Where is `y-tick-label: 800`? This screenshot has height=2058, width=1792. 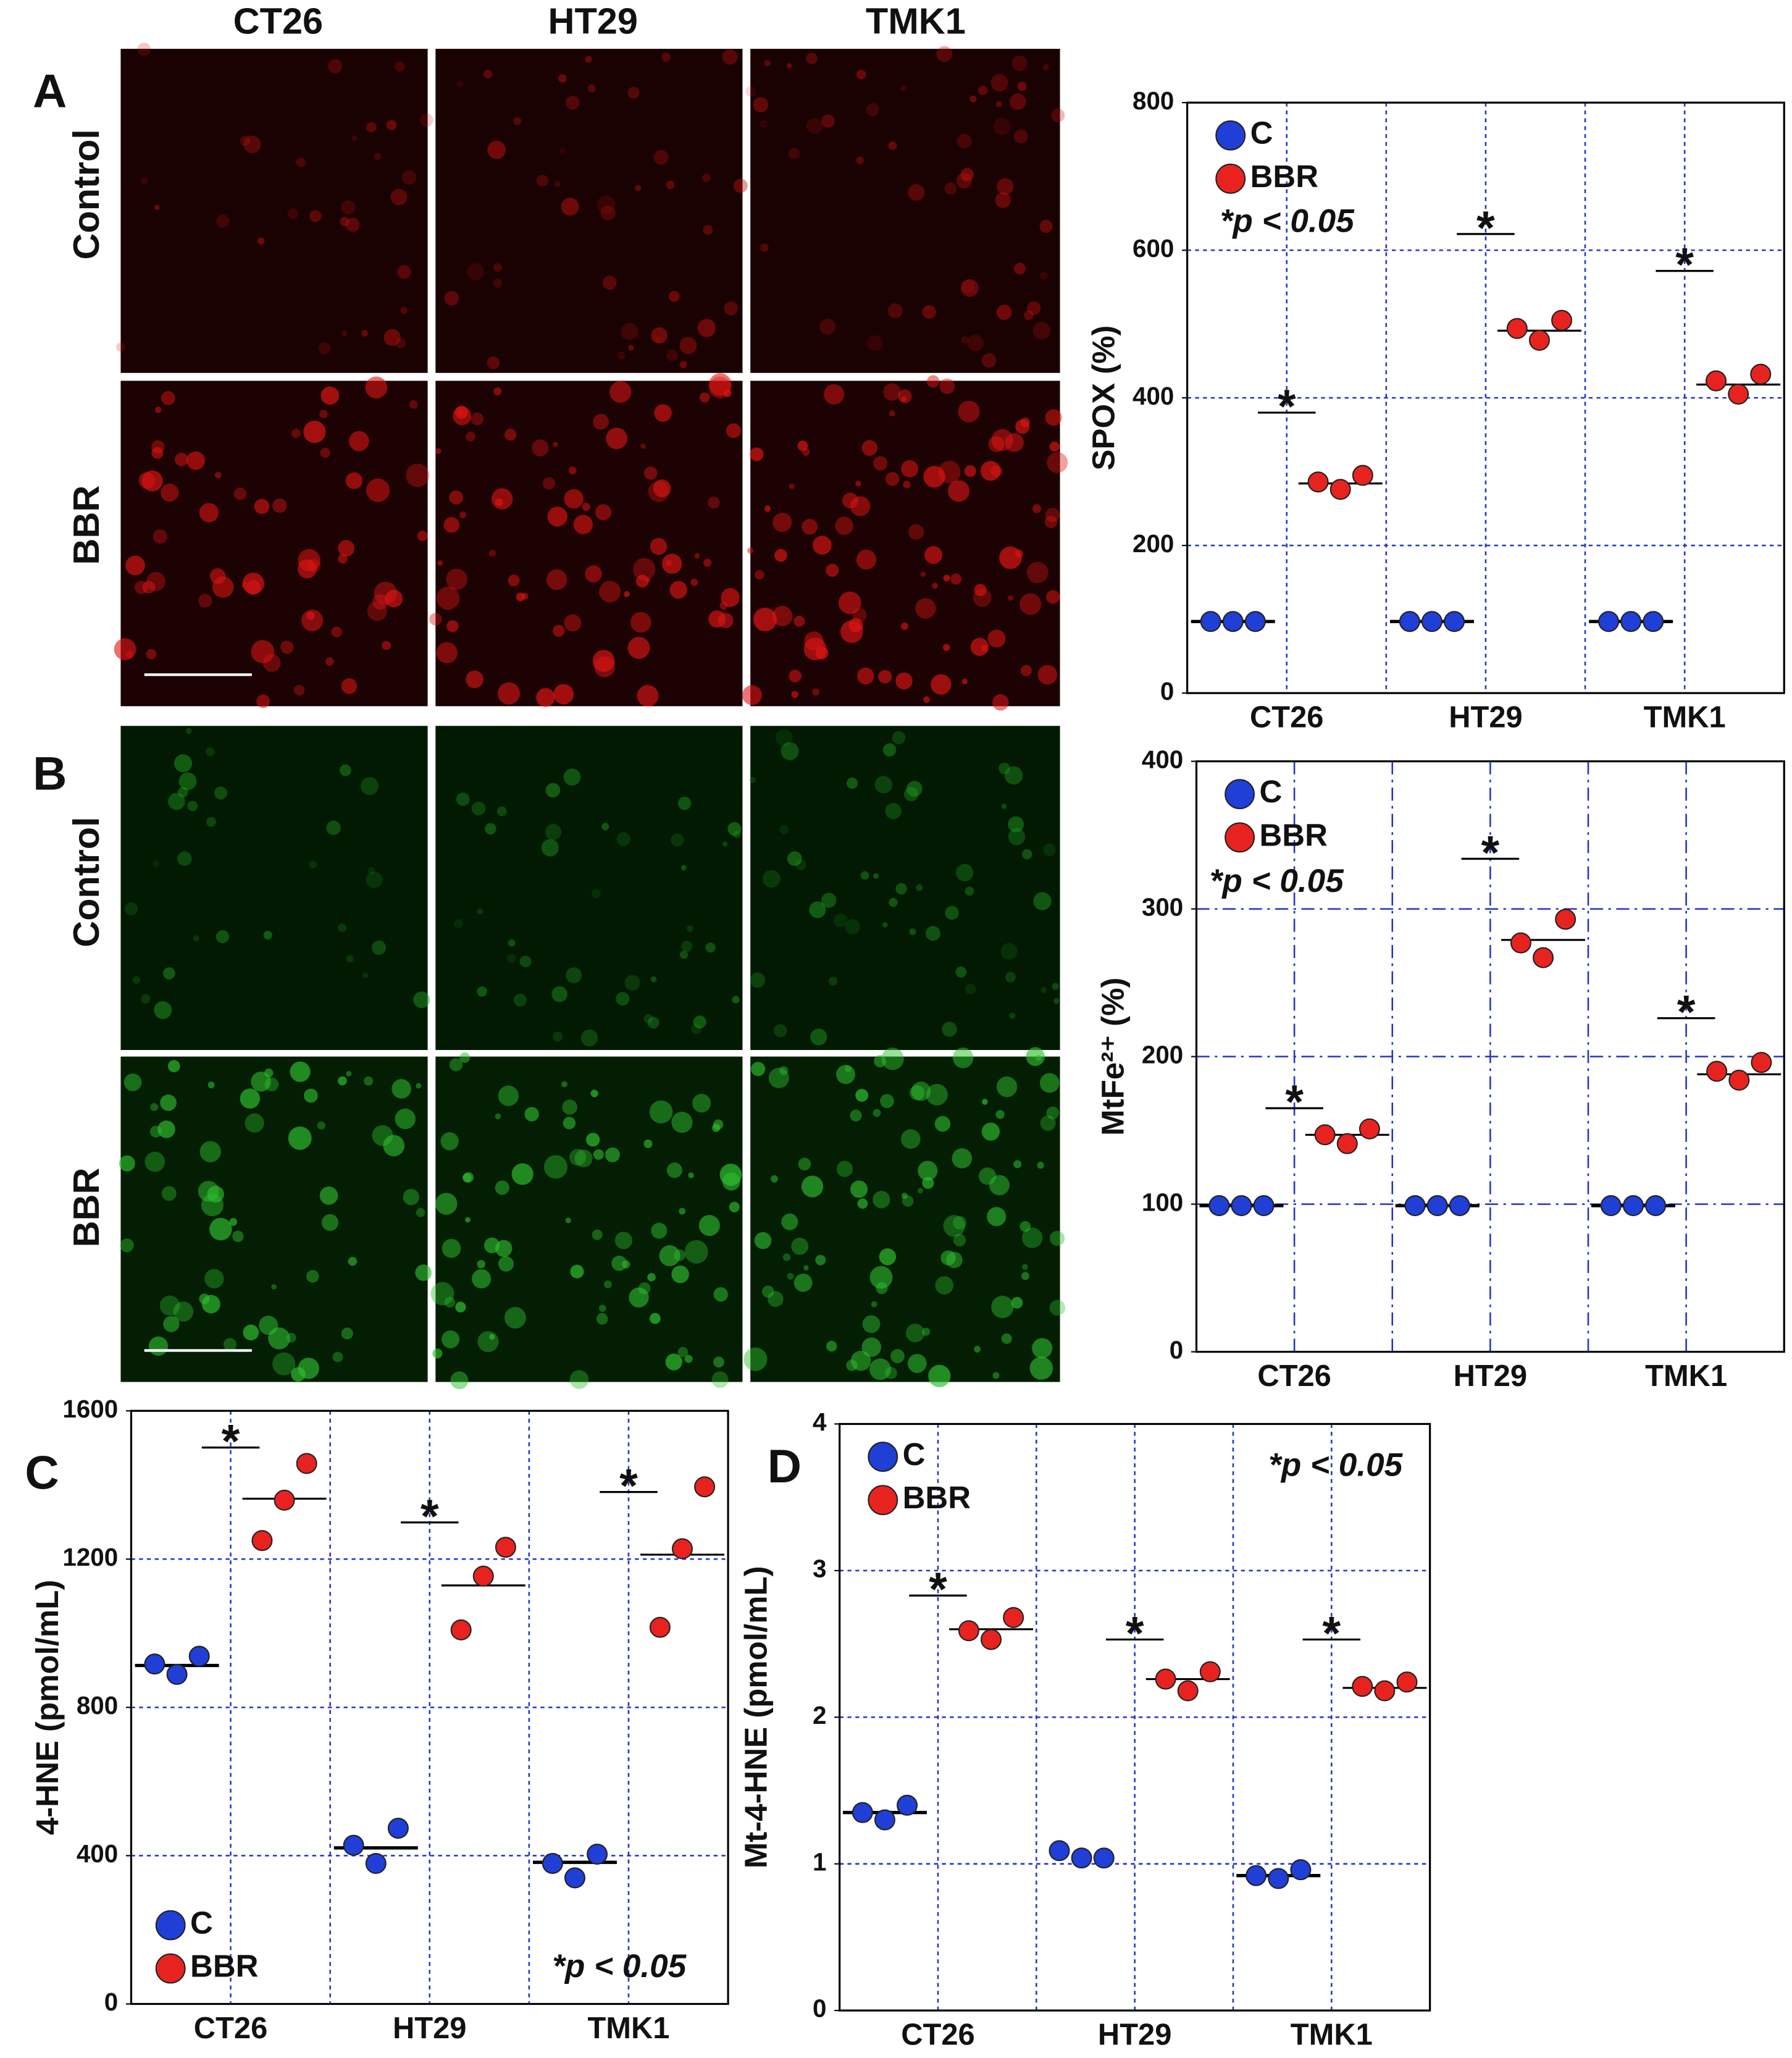
y-tick-label: 800 is located at coordinates (1153, 101).